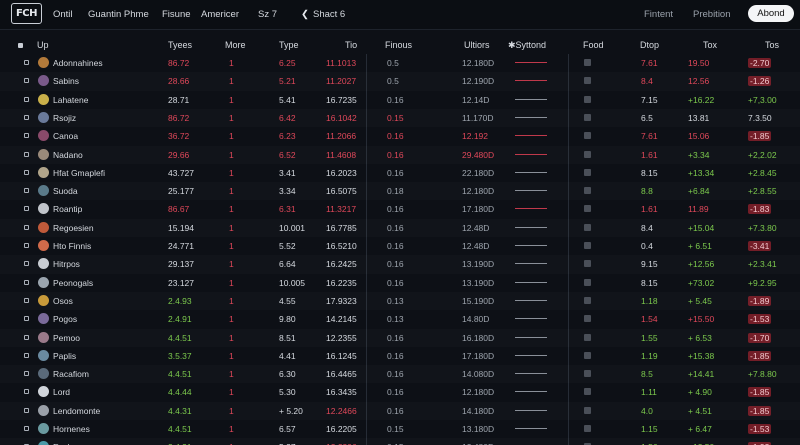 The width and height of the screenshot is (800, 445). I want to click on column-header: Tox, so click(710, 45).